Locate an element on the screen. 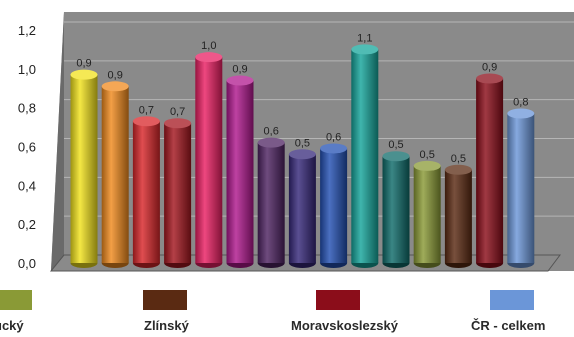 The image size is (574, 337). legend-item: Zlínský is located at coordinates (287, 313).